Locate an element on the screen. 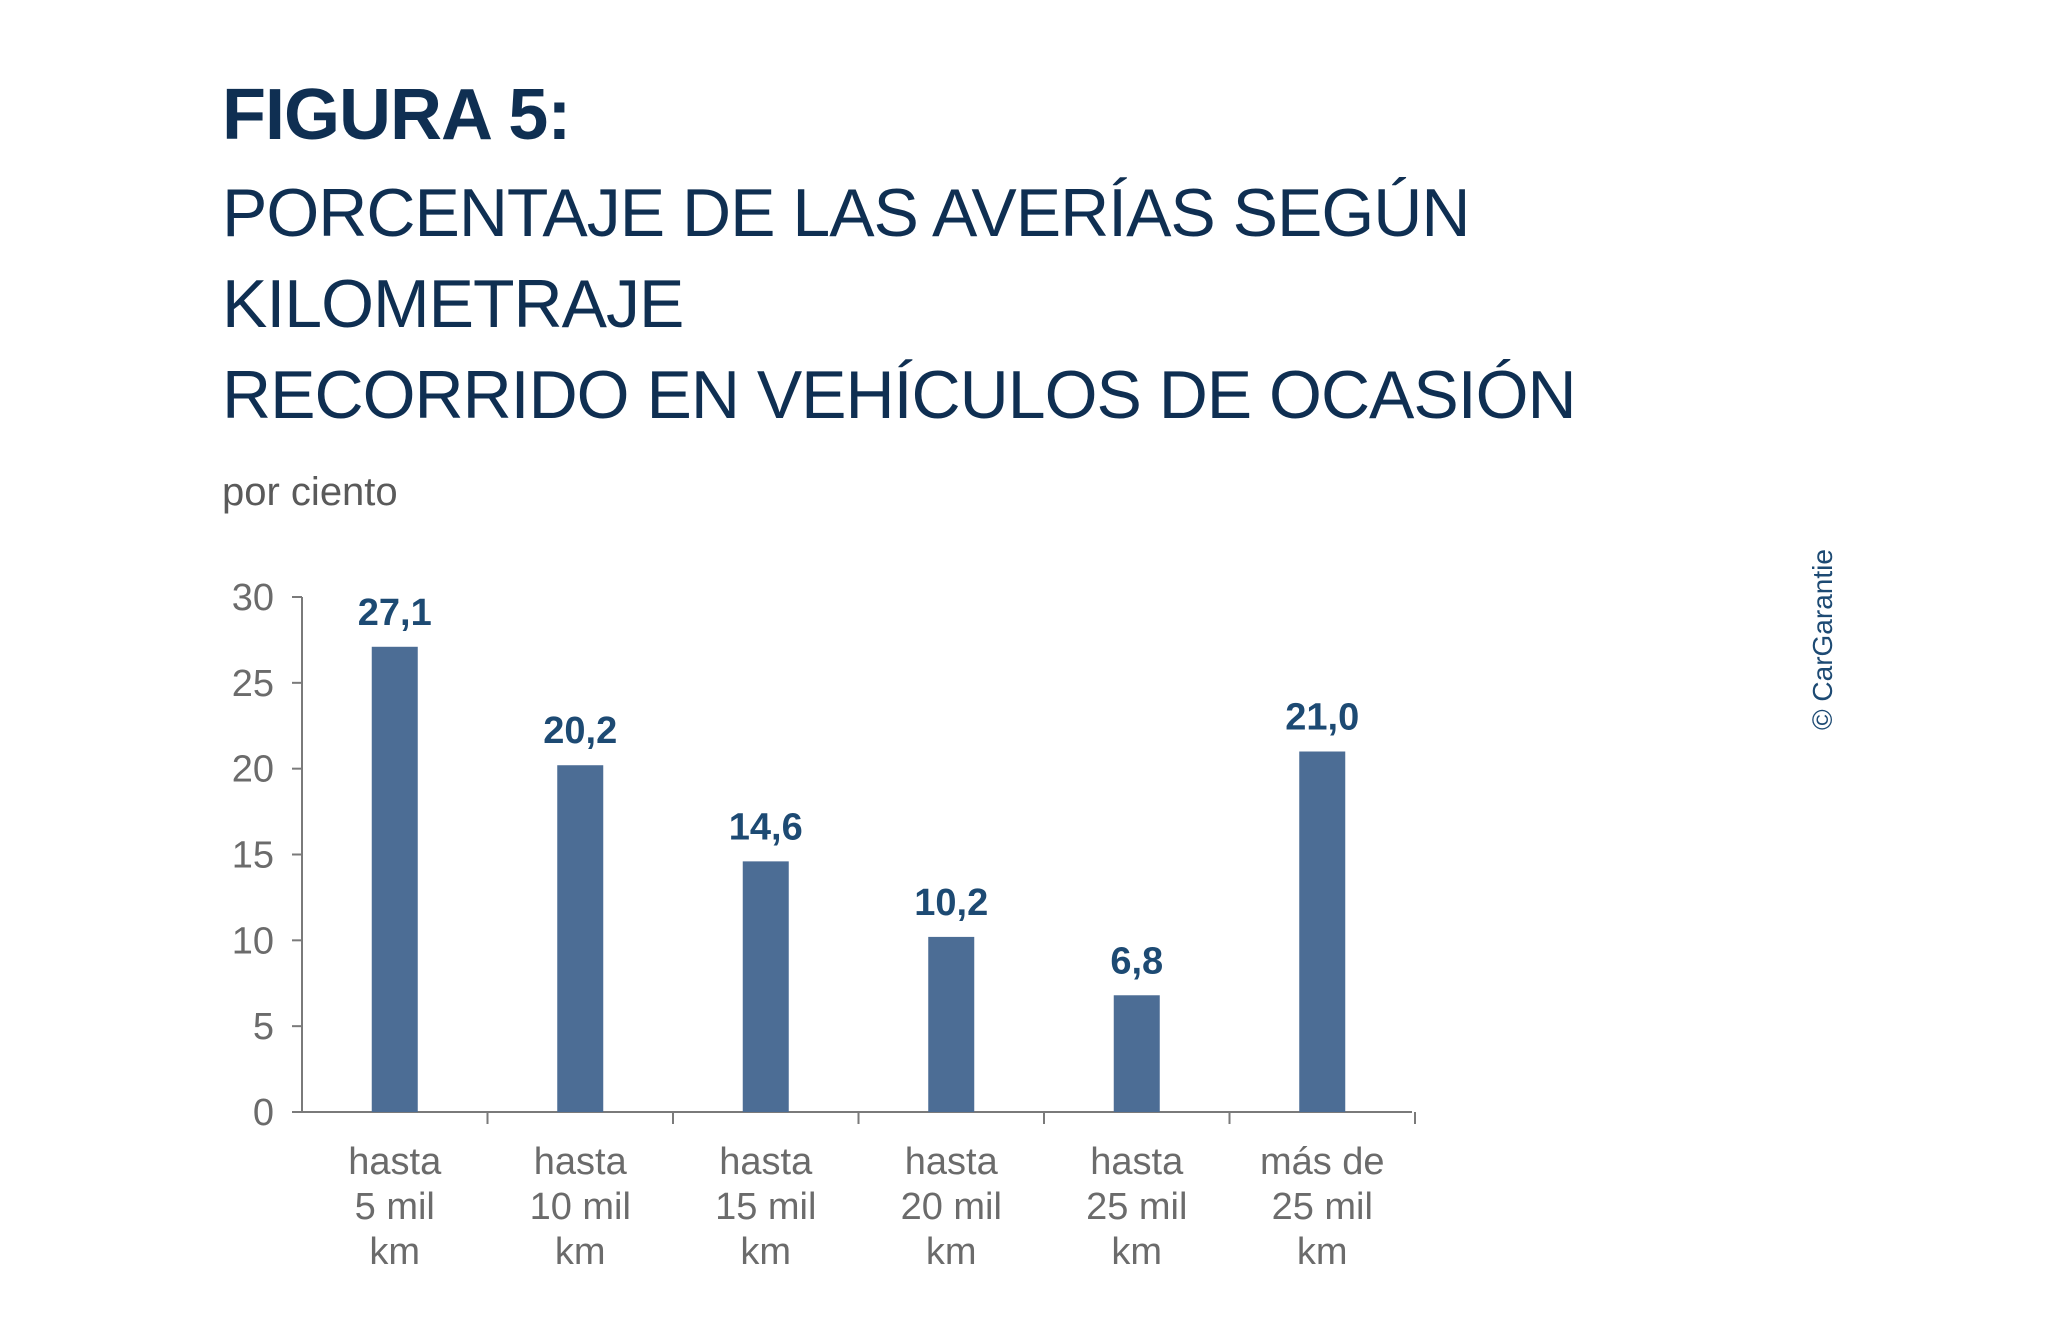  bar-value-label: 6,8 is located at coordinates (1136, 961).